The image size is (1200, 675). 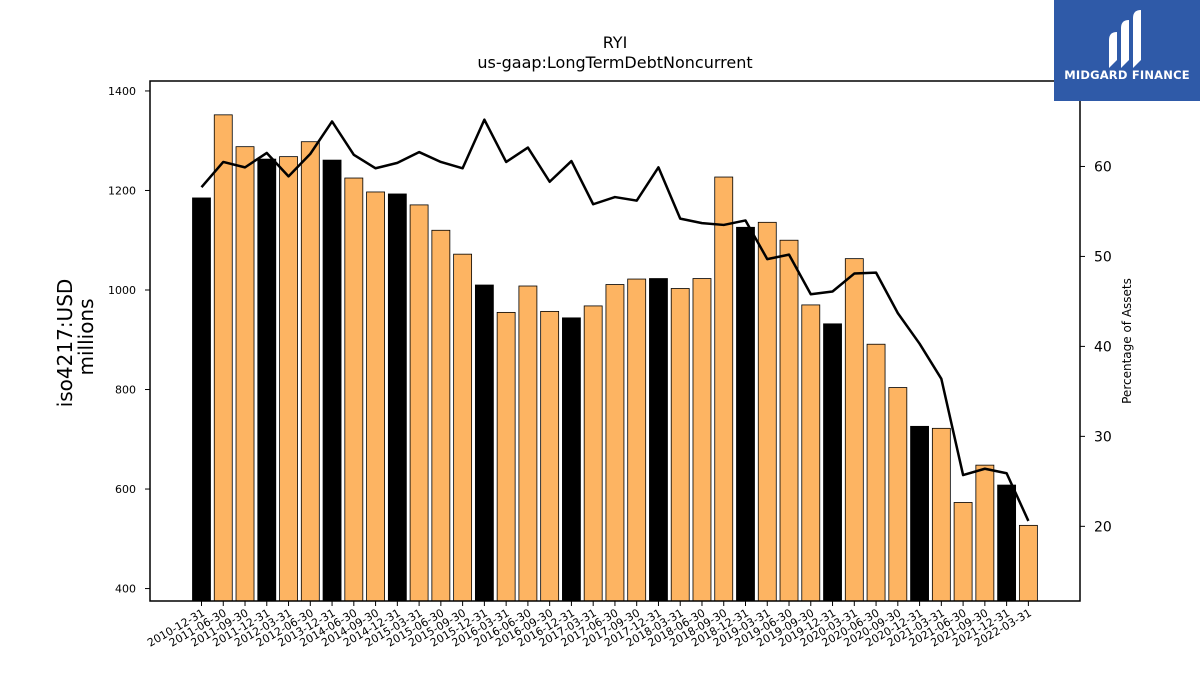 I want to click on brand-logo: MIDGARD FINANCE, so click(x=1127, y=50).